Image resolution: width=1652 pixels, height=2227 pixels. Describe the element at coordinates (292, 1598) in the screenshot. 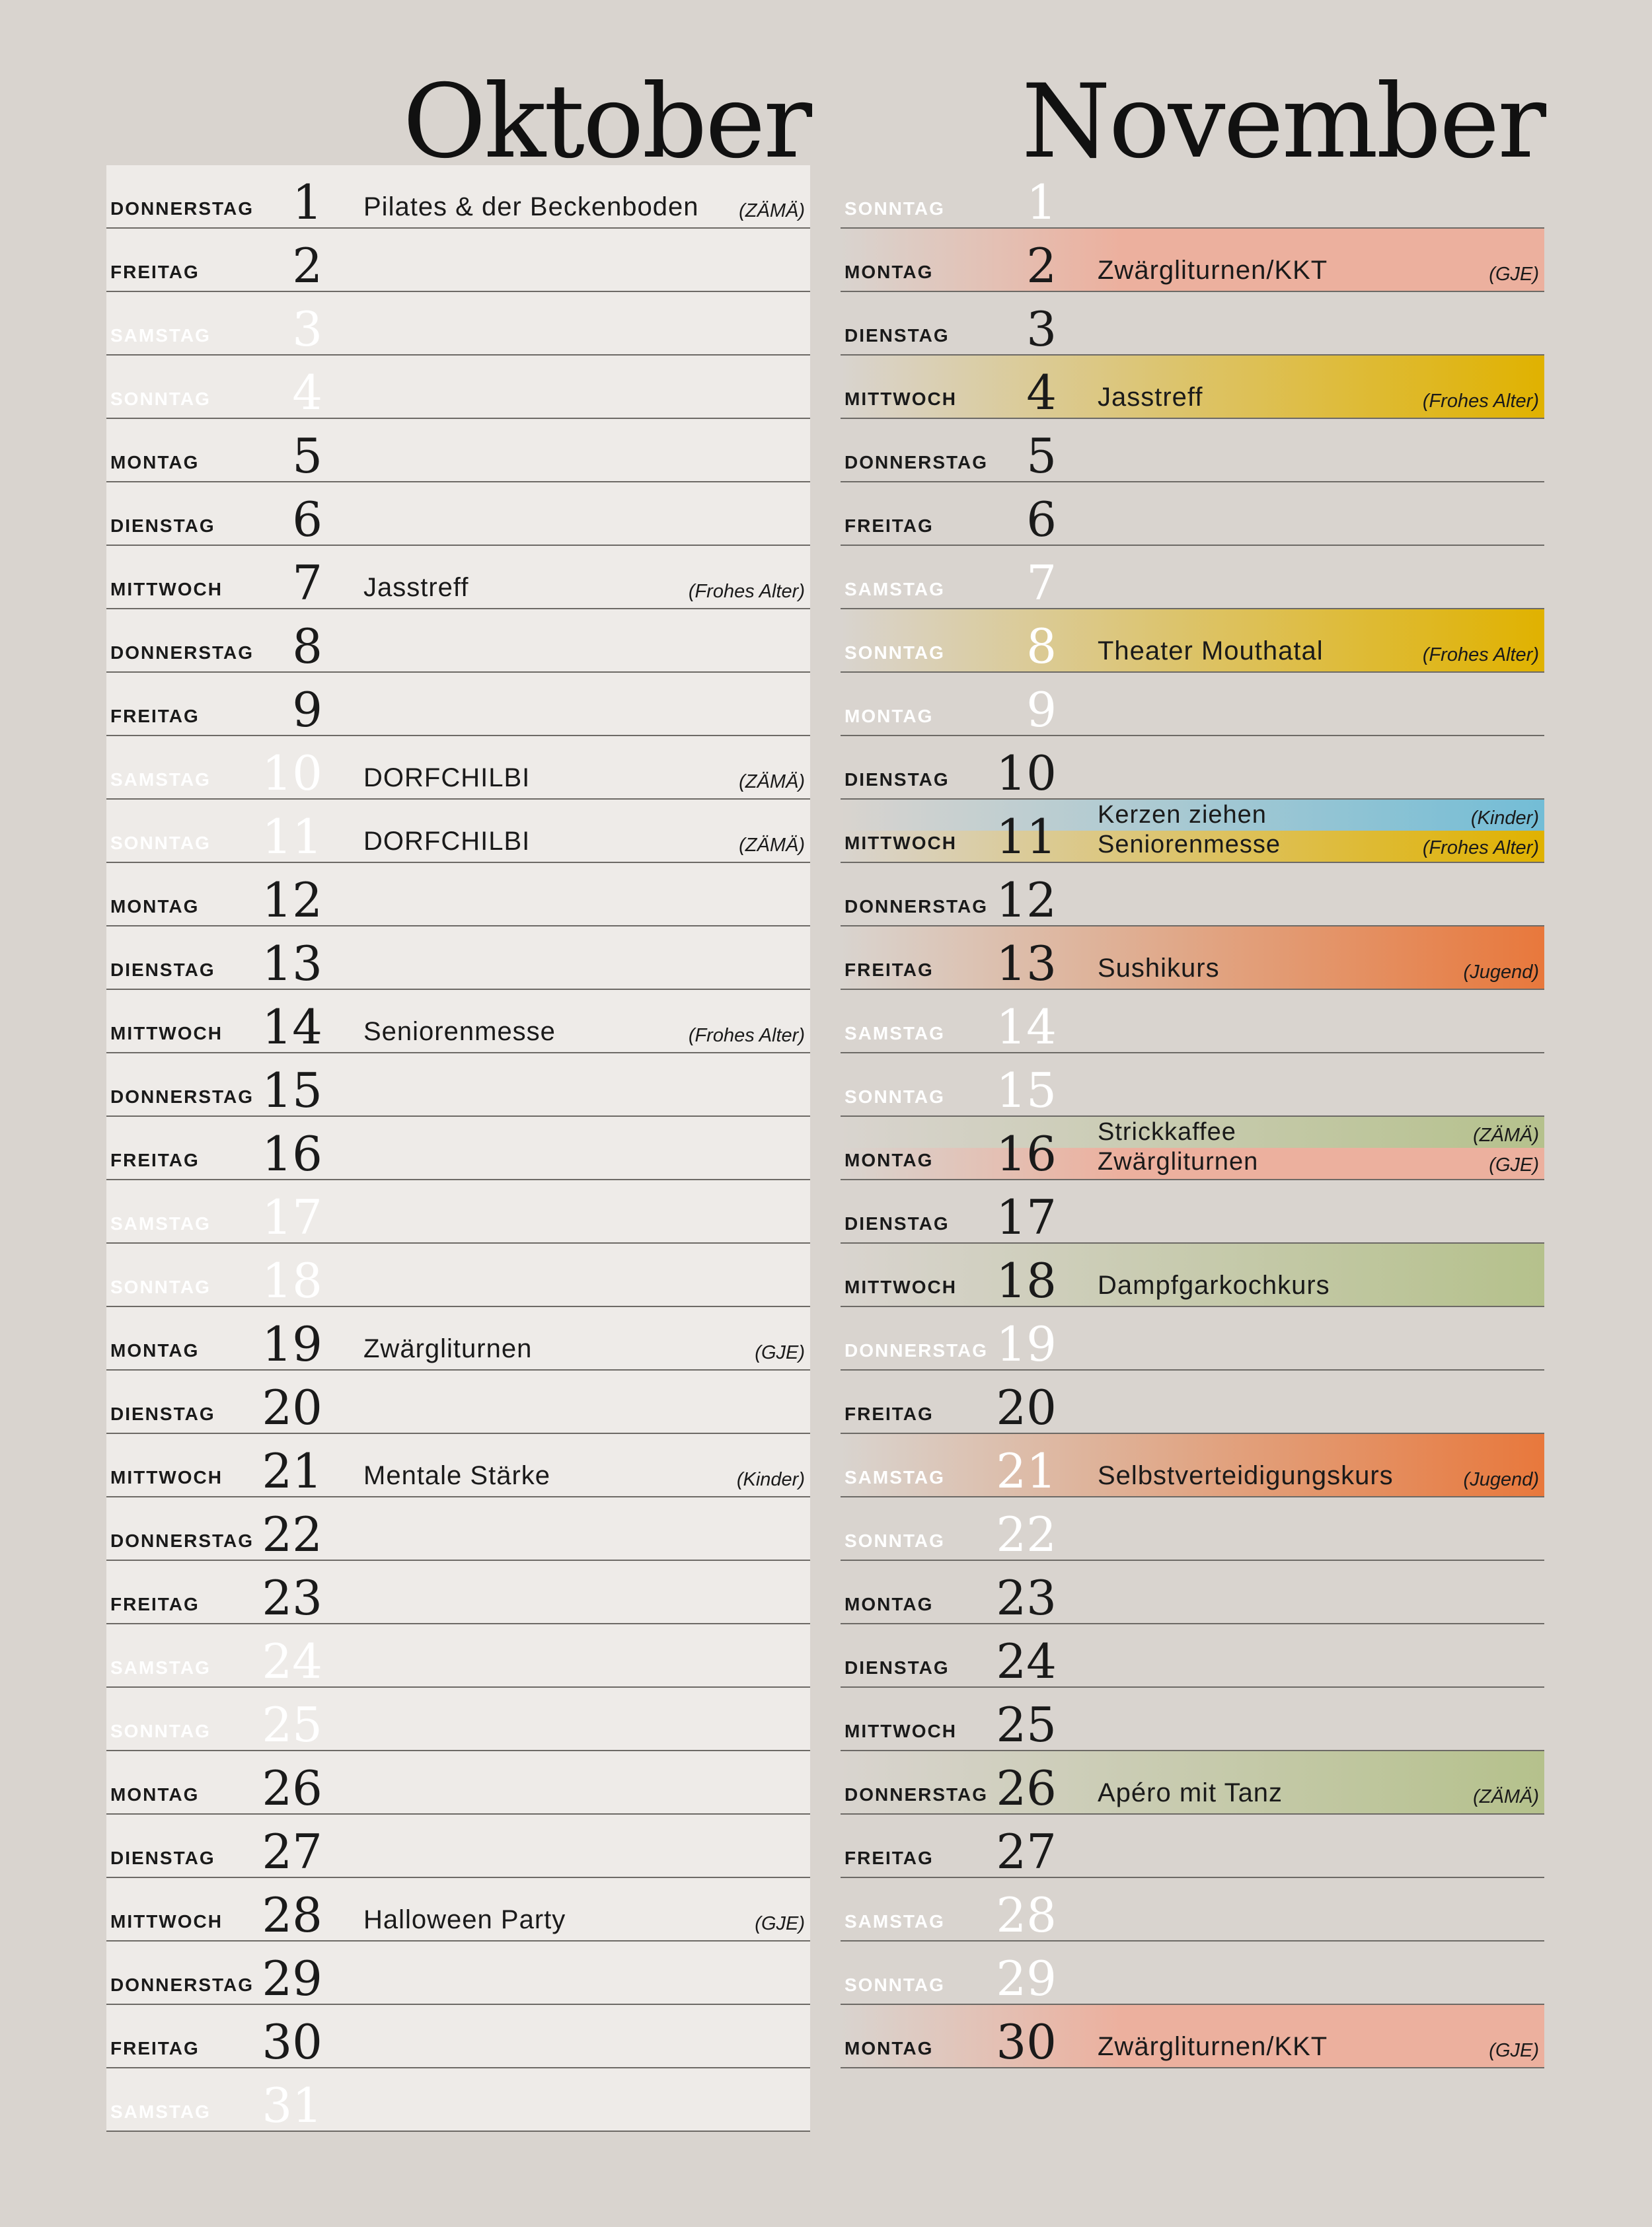

I see `day-number: 23` at that location.